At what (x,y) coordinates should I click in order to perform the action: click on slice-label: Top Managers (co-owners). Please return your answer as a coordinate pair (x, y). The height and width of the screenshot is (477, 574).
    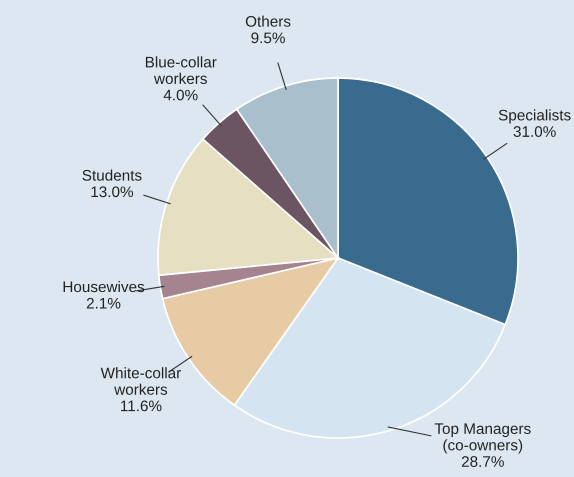
    Looking at the image, I should click on (482, 438).